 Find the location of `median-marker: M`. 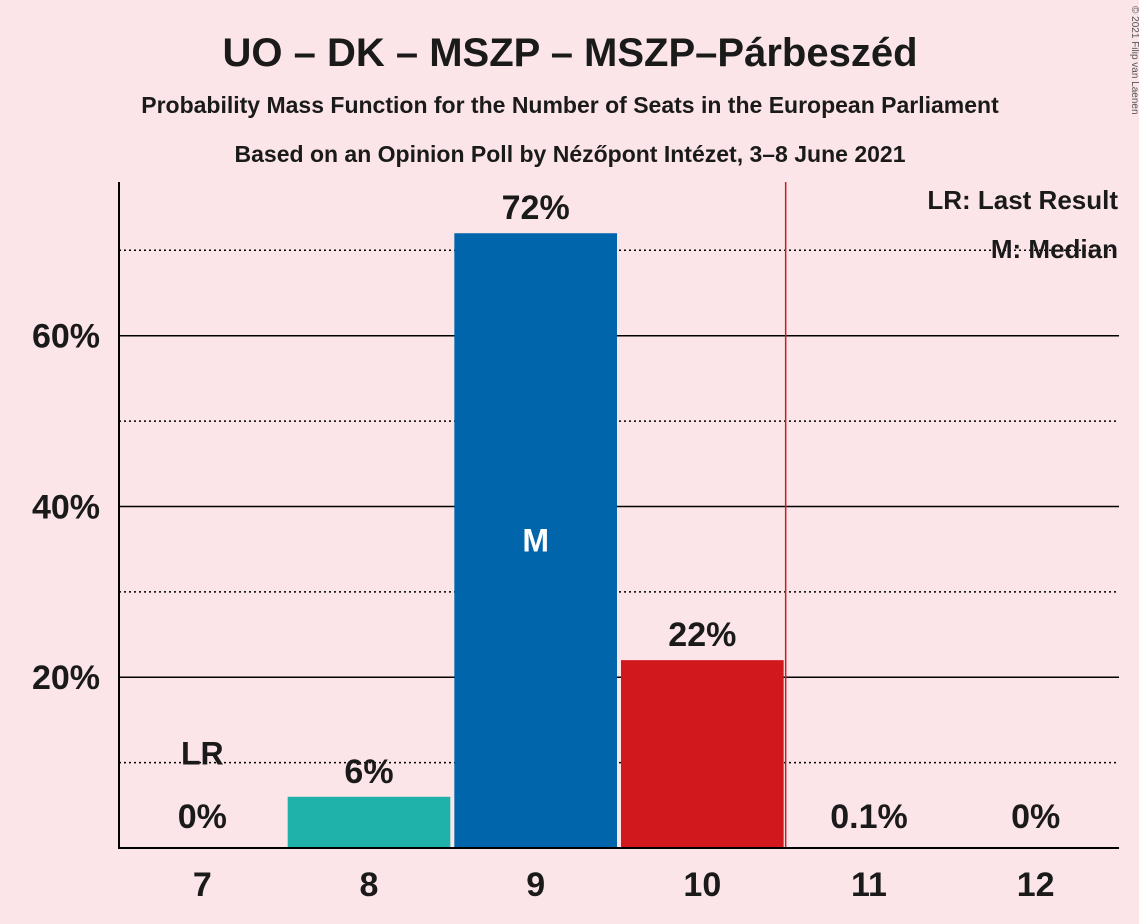

median-marker: M is located at coordinates (535, 541).